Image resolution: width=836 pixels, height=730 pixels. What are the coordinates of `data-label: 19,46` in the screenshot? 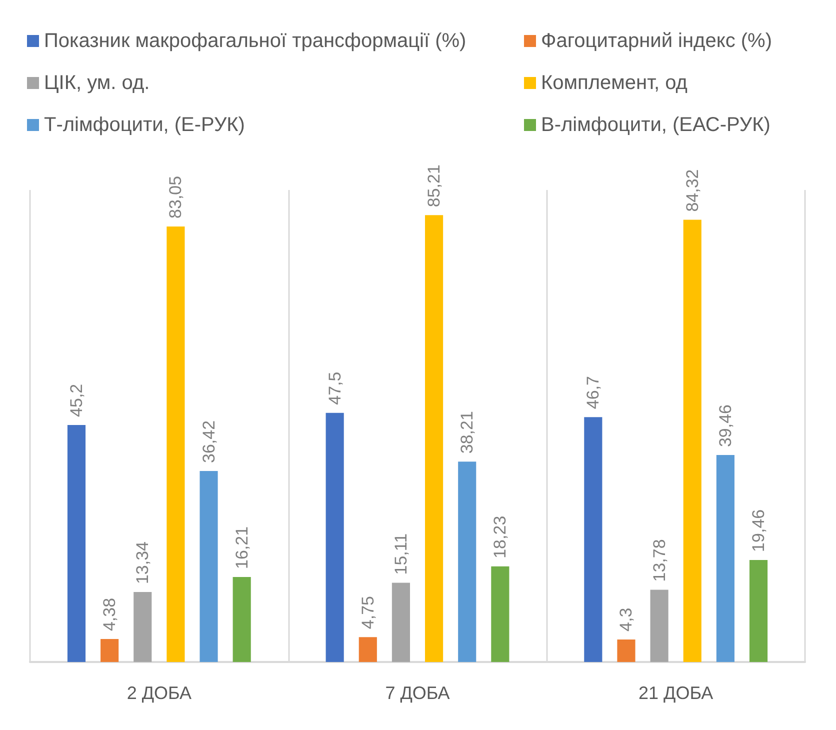 It's located at (758, 530).